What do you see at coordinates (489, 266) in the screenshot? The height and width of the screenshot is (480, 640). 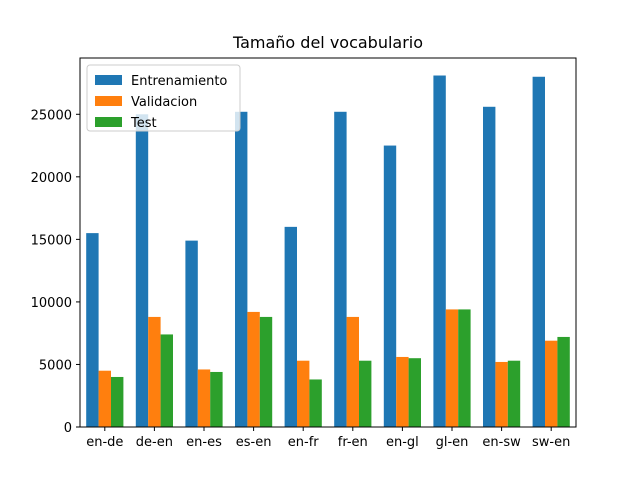 I see `bar-entrenamiento-en-sw` at bounding box center [489, 266].